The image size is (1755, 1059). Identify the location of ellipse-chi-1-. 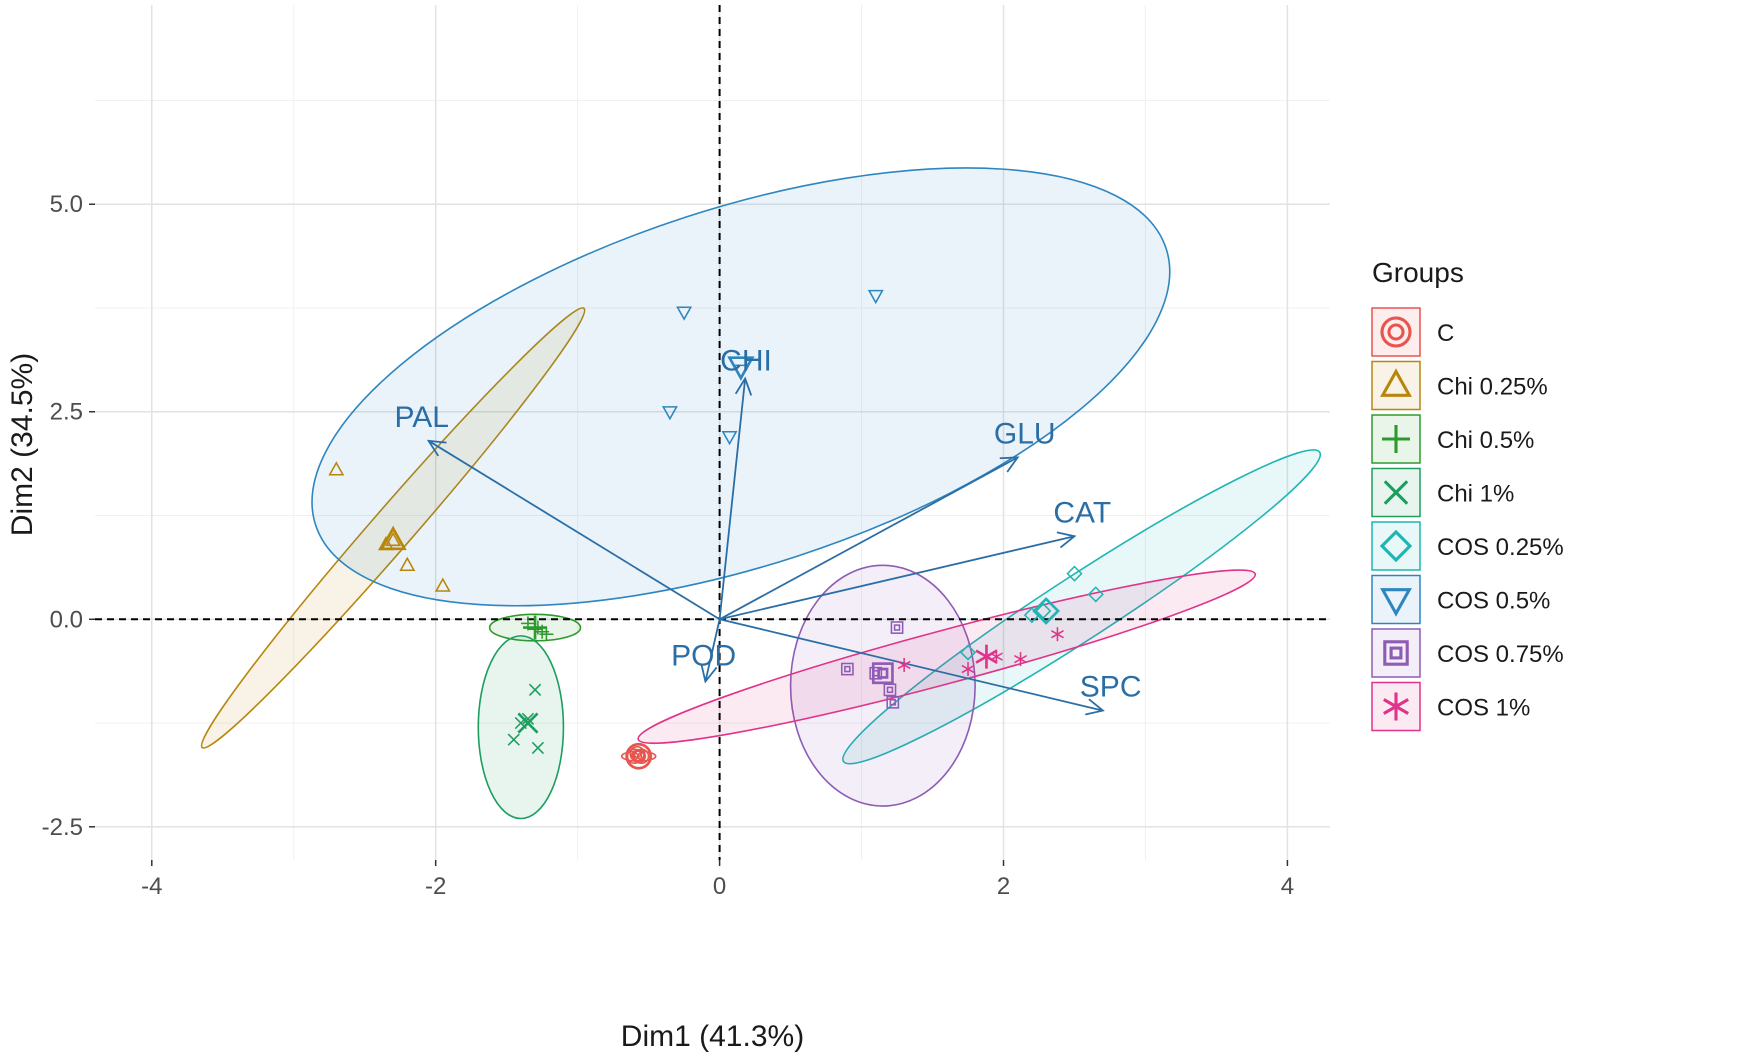
(521, 727).